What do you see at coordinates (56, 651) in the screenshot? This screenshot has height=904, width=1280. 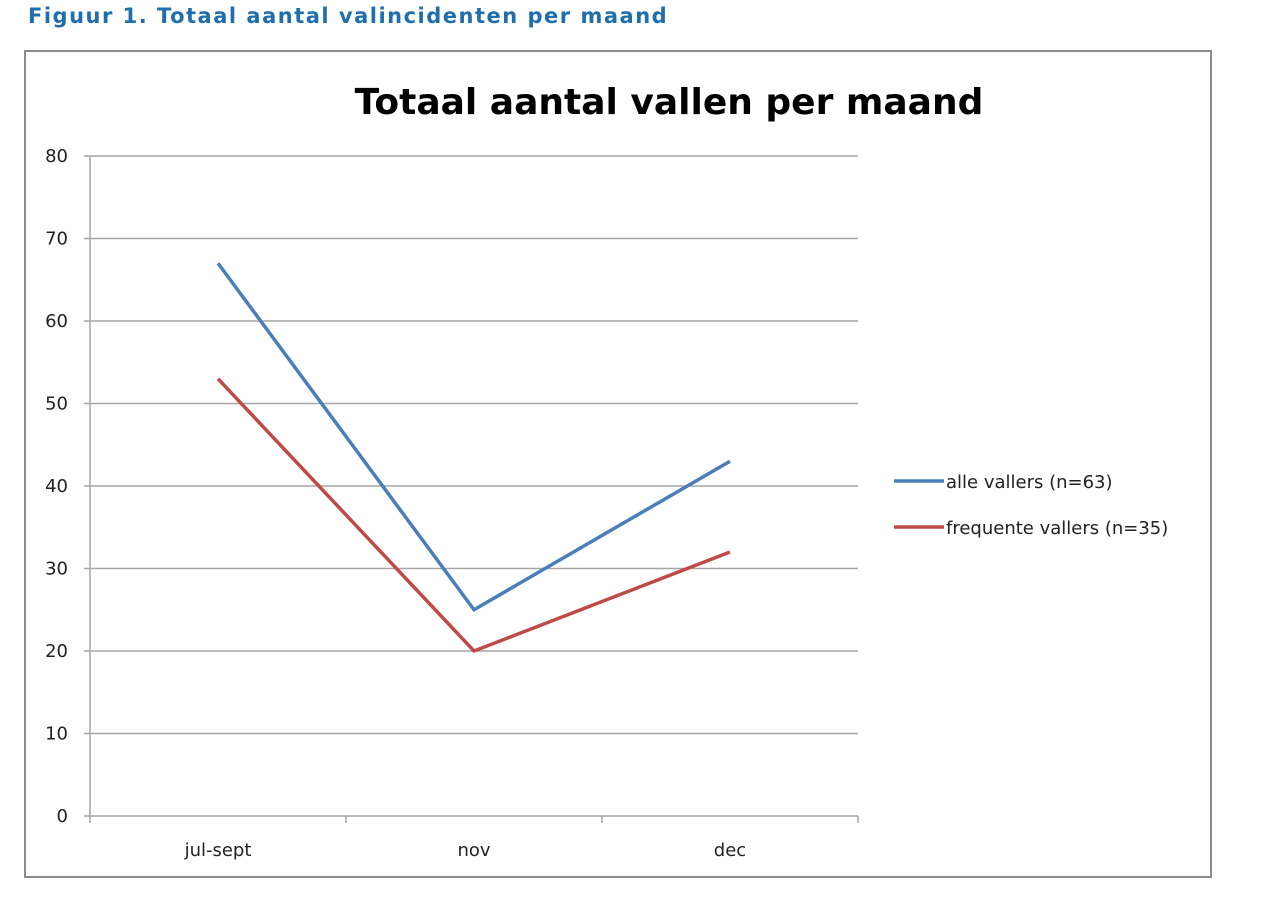 I see `y-tick-label: 20` at bounding box center [56, 651].